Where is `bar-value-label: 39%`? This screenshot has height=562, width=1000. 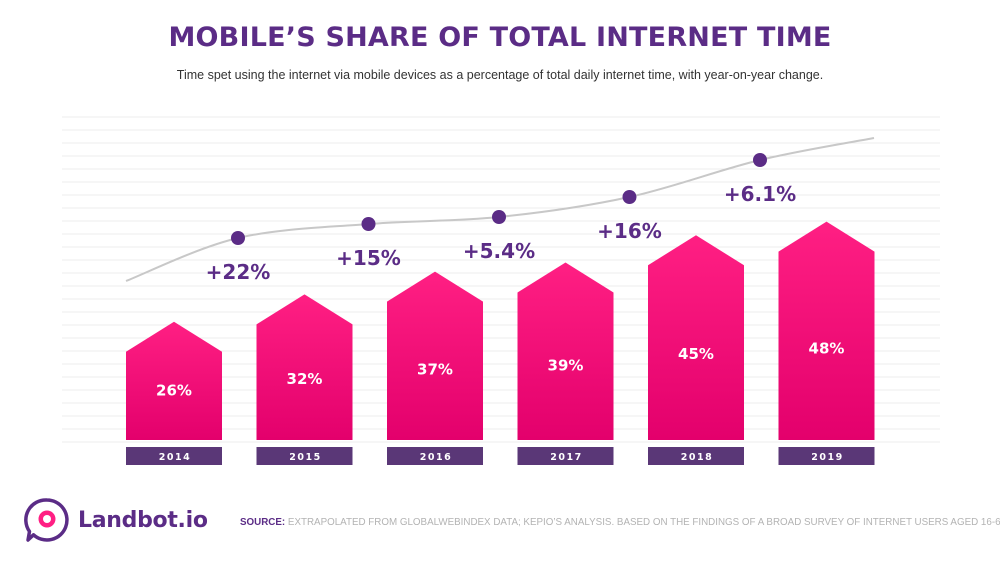
bar-value-label: 39% is located at coordinates (566, 365).